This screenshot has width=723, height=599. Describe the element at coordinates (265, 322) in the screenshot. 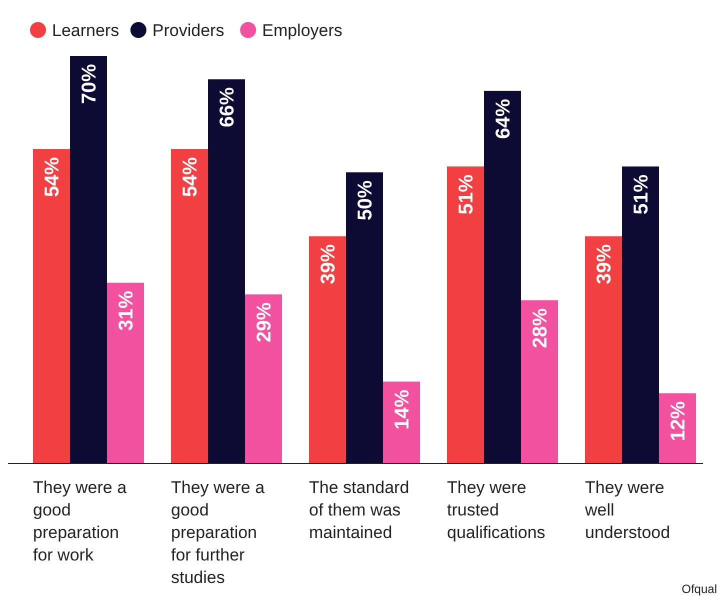

I see `data-label: 29%` at that location.